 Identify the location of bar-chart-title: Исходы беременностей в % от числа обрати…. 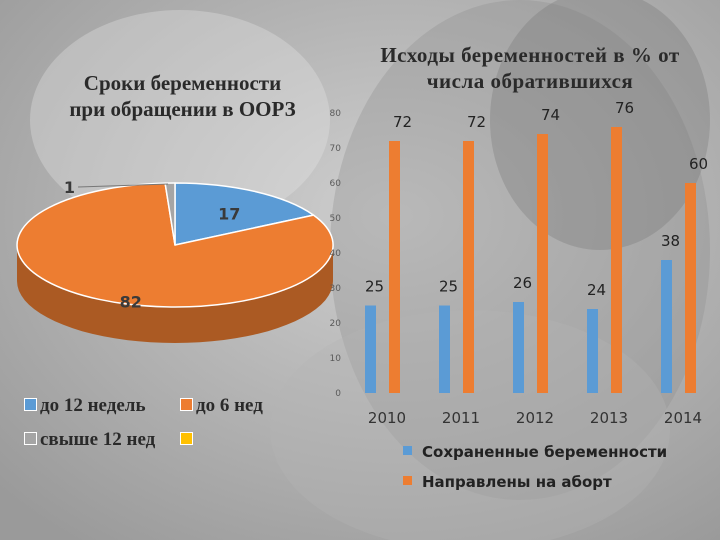
(530, 68).